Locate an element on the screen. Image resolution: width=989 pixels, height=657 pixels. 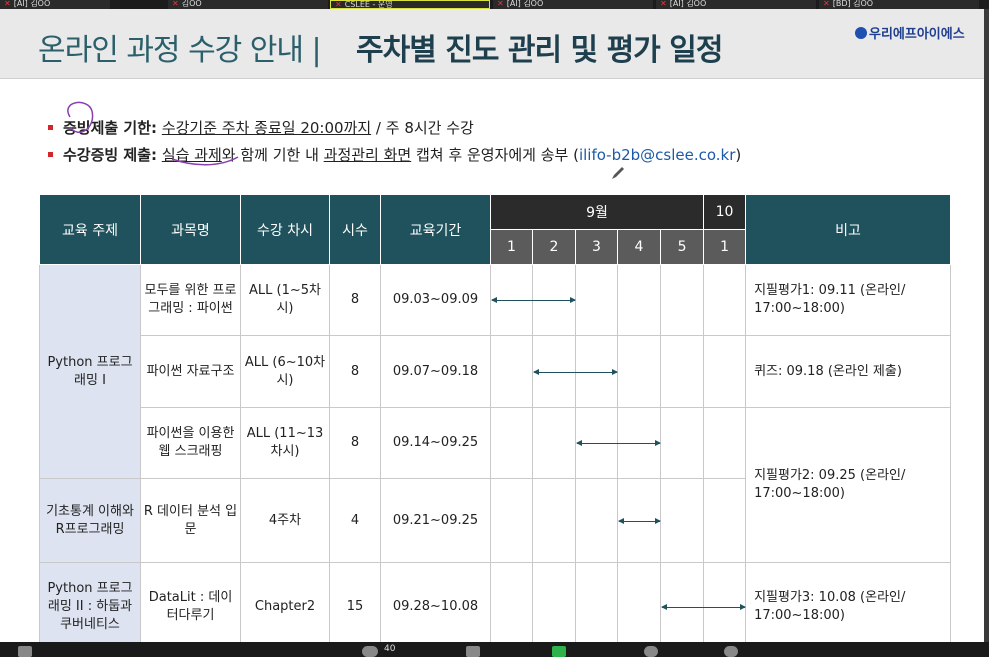
course-cell: R 데이터 분석 입문 is located at coordinates (190, 520).